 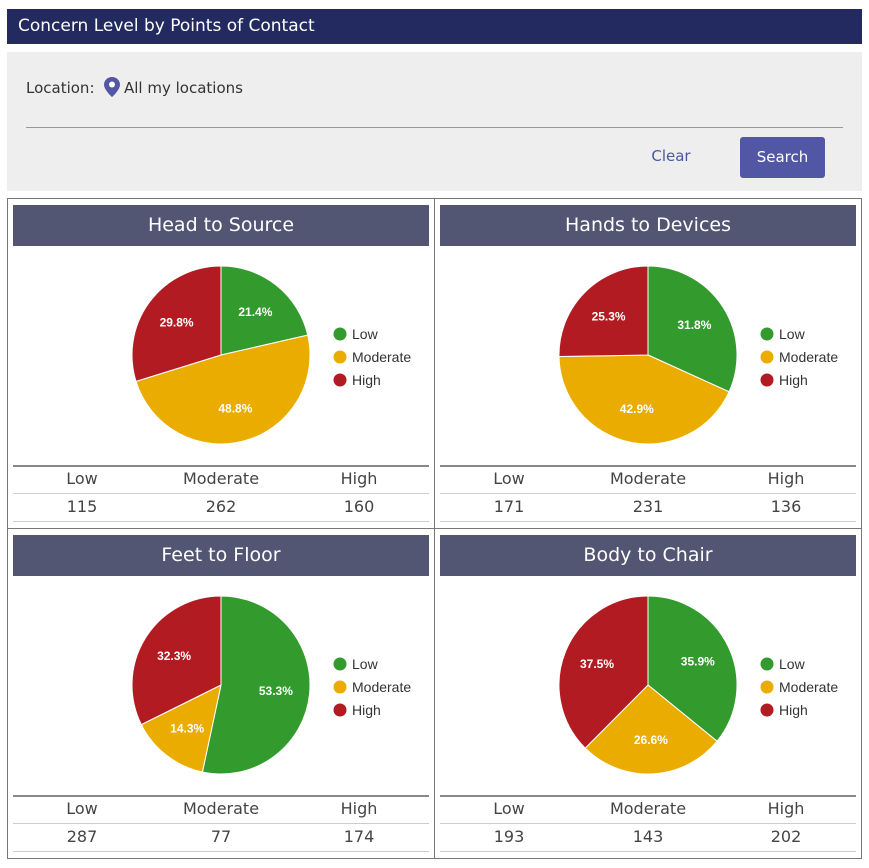 I want to click on stats-value-low: 115, so click(x=82, y=506).